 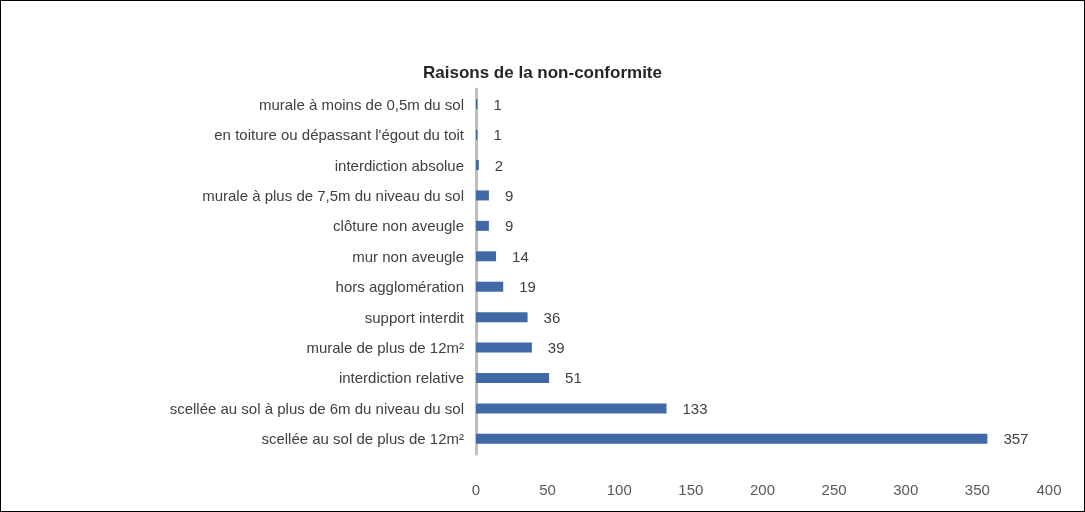 I want to click on x-tick-label: 350, so click(x=977, y=489).